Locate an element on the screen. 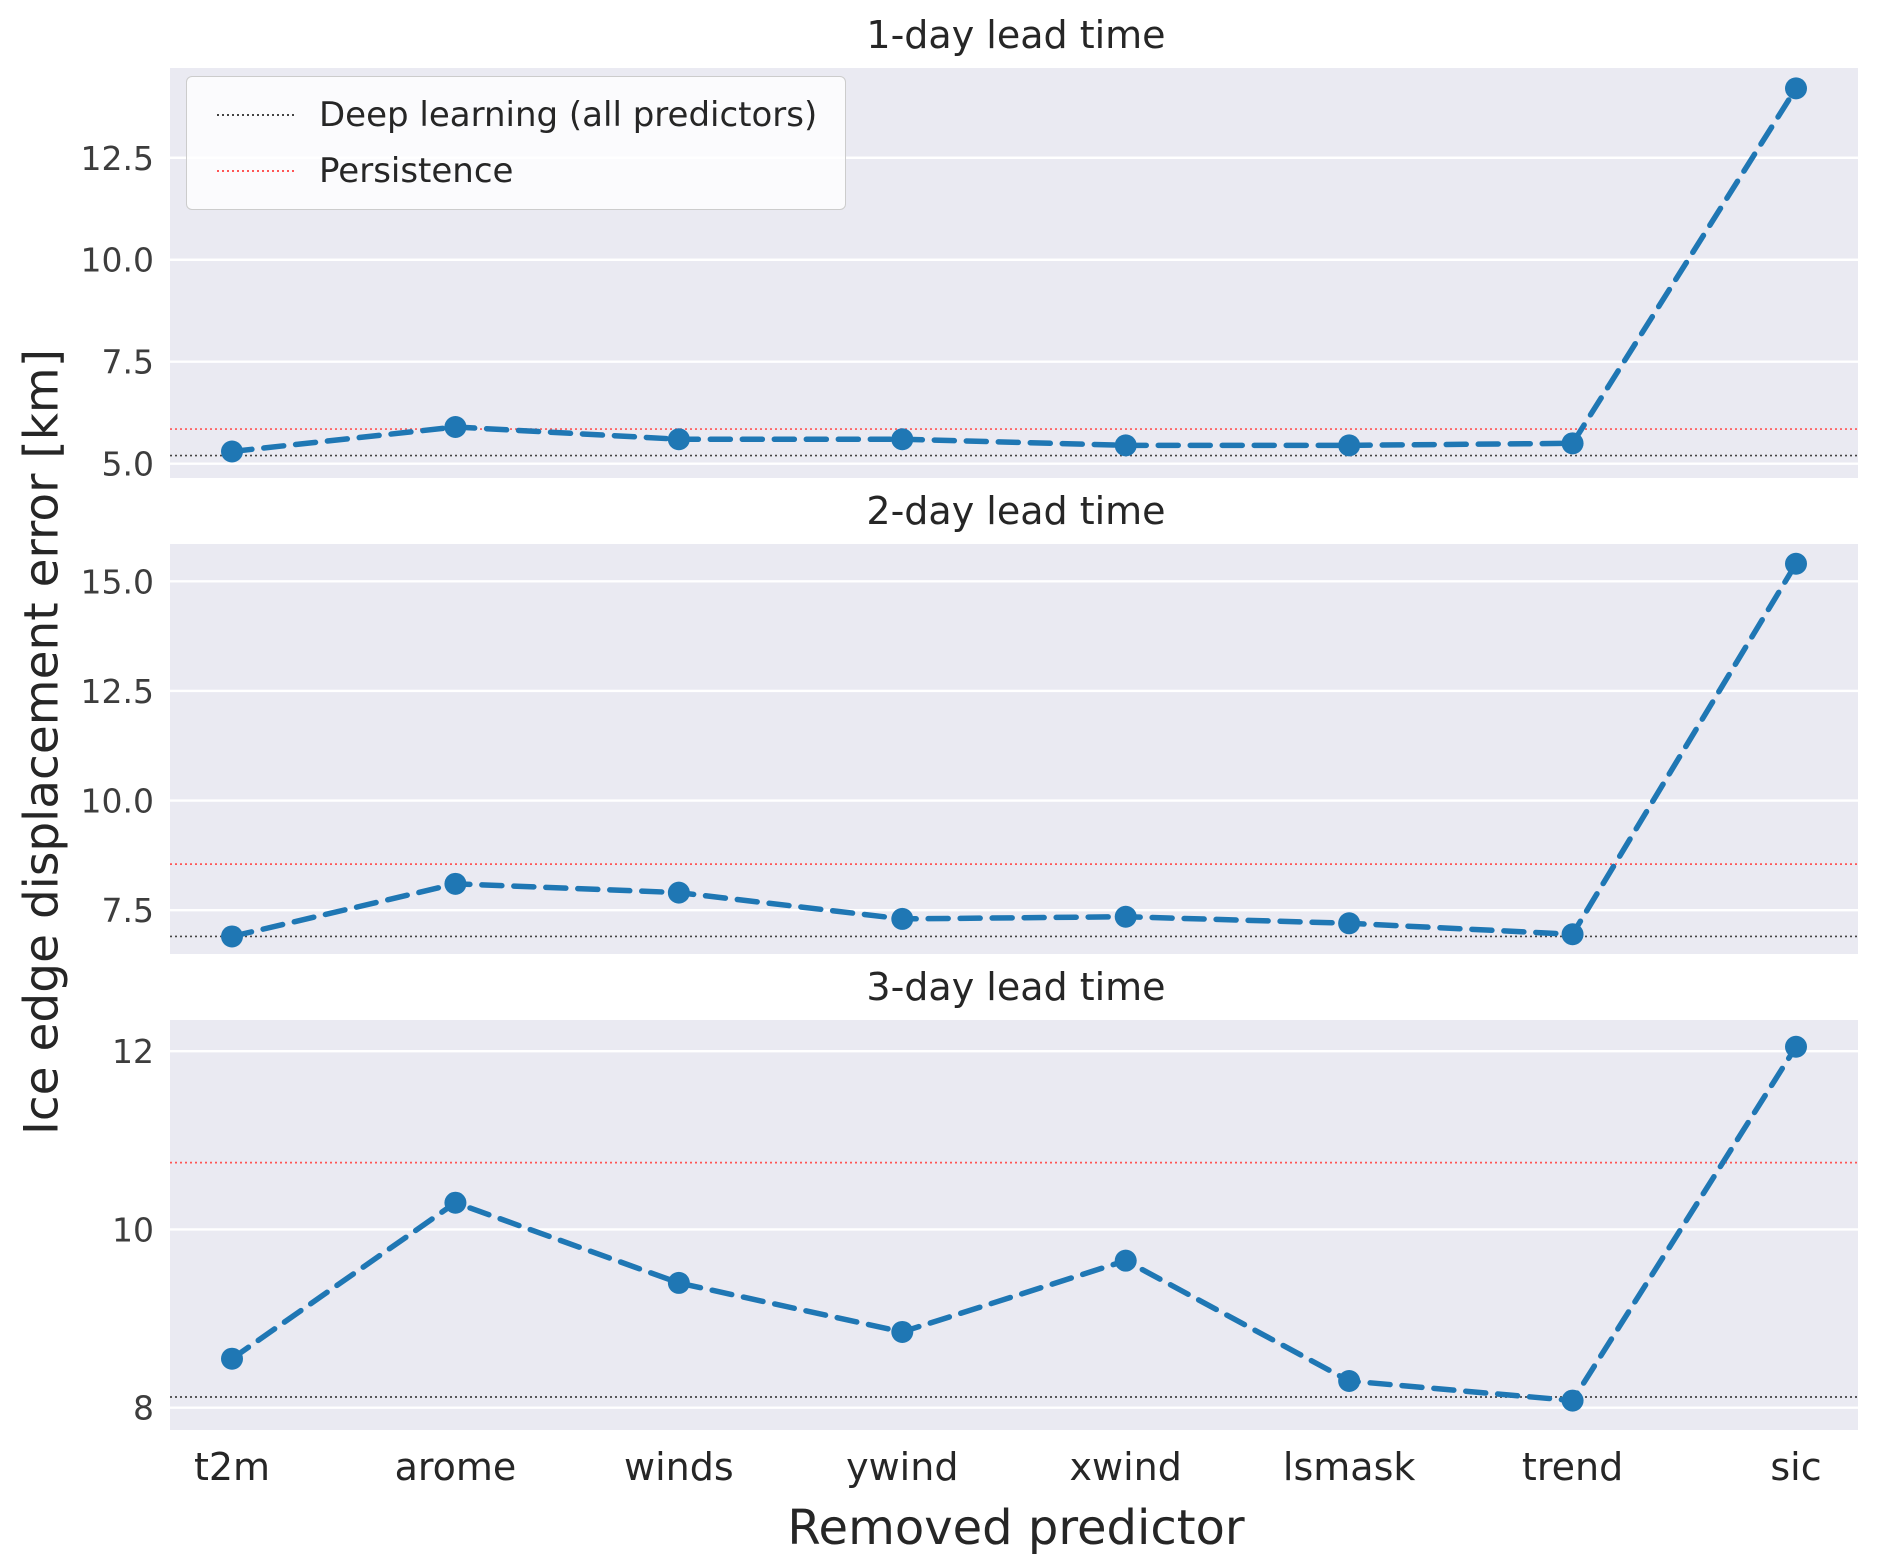  x-tick-label: winds is located at coordinates (679, 1467).